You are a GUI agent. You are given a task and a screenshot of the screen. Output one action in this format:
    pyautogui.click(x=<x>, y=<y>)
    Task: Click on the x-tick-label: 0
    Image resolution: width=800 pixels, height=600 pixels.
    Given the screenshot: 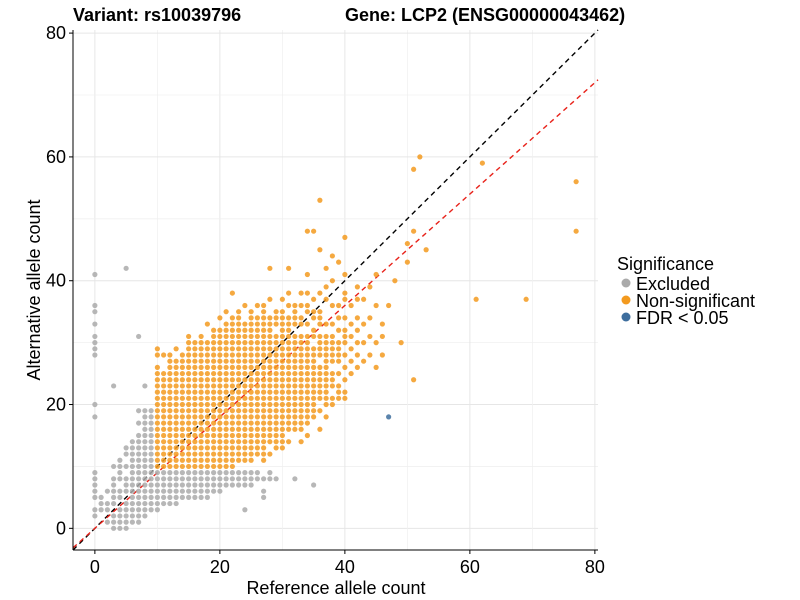 What is the action you would take?
    pyautogui.click(x=95, y=567)
    